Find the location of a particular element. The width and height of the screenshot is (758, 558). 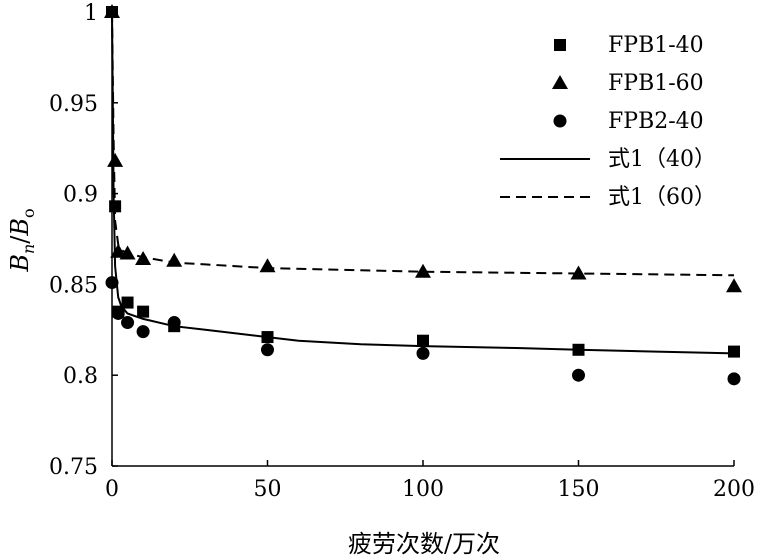

y-tick-label: 1 is located at coordinates (91, 13).